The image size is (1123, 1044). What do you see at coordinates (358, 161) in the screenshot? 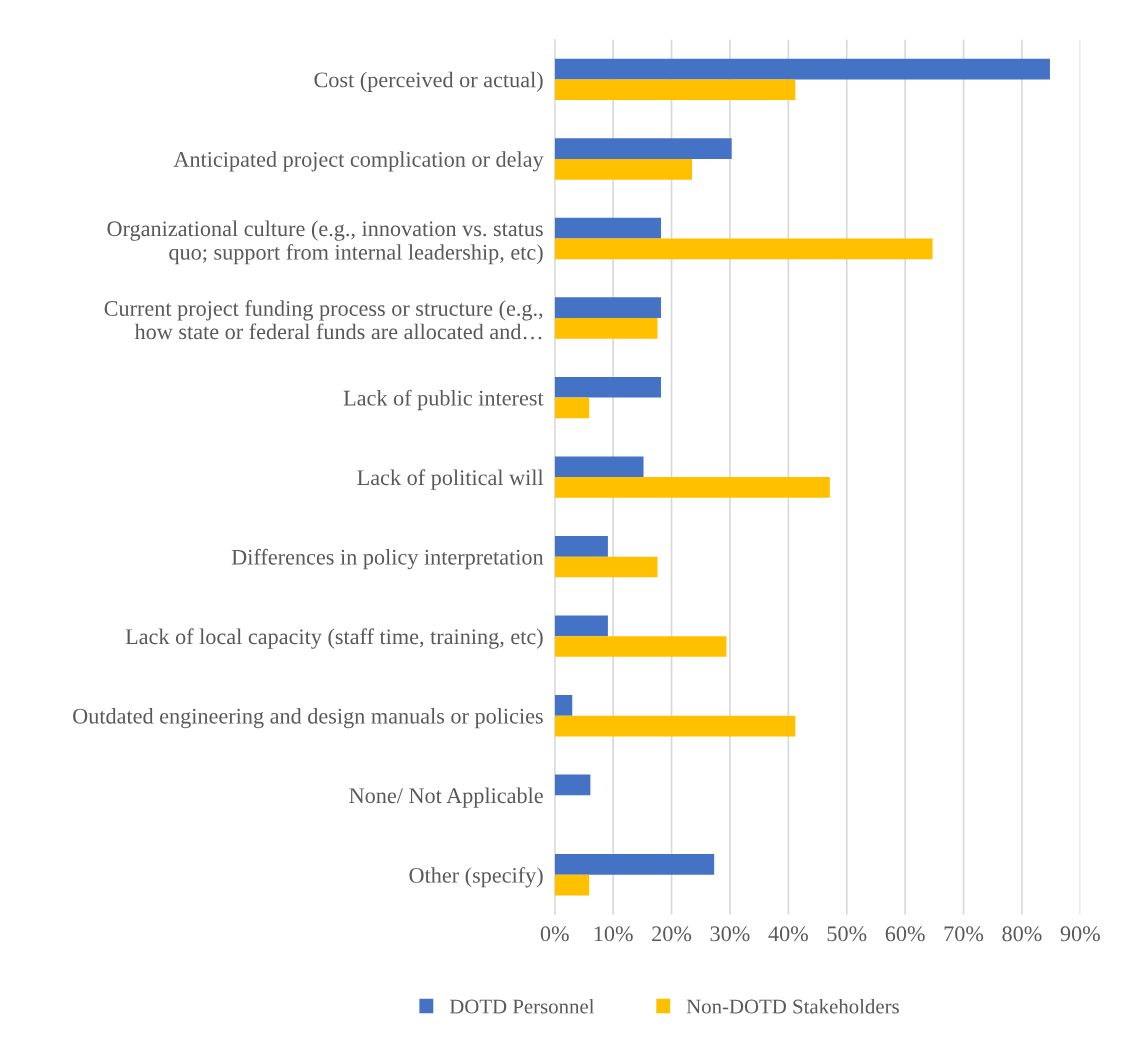
I see `y-tick-label: Anticipated project complication or delay` at bounding box center [358, 161].